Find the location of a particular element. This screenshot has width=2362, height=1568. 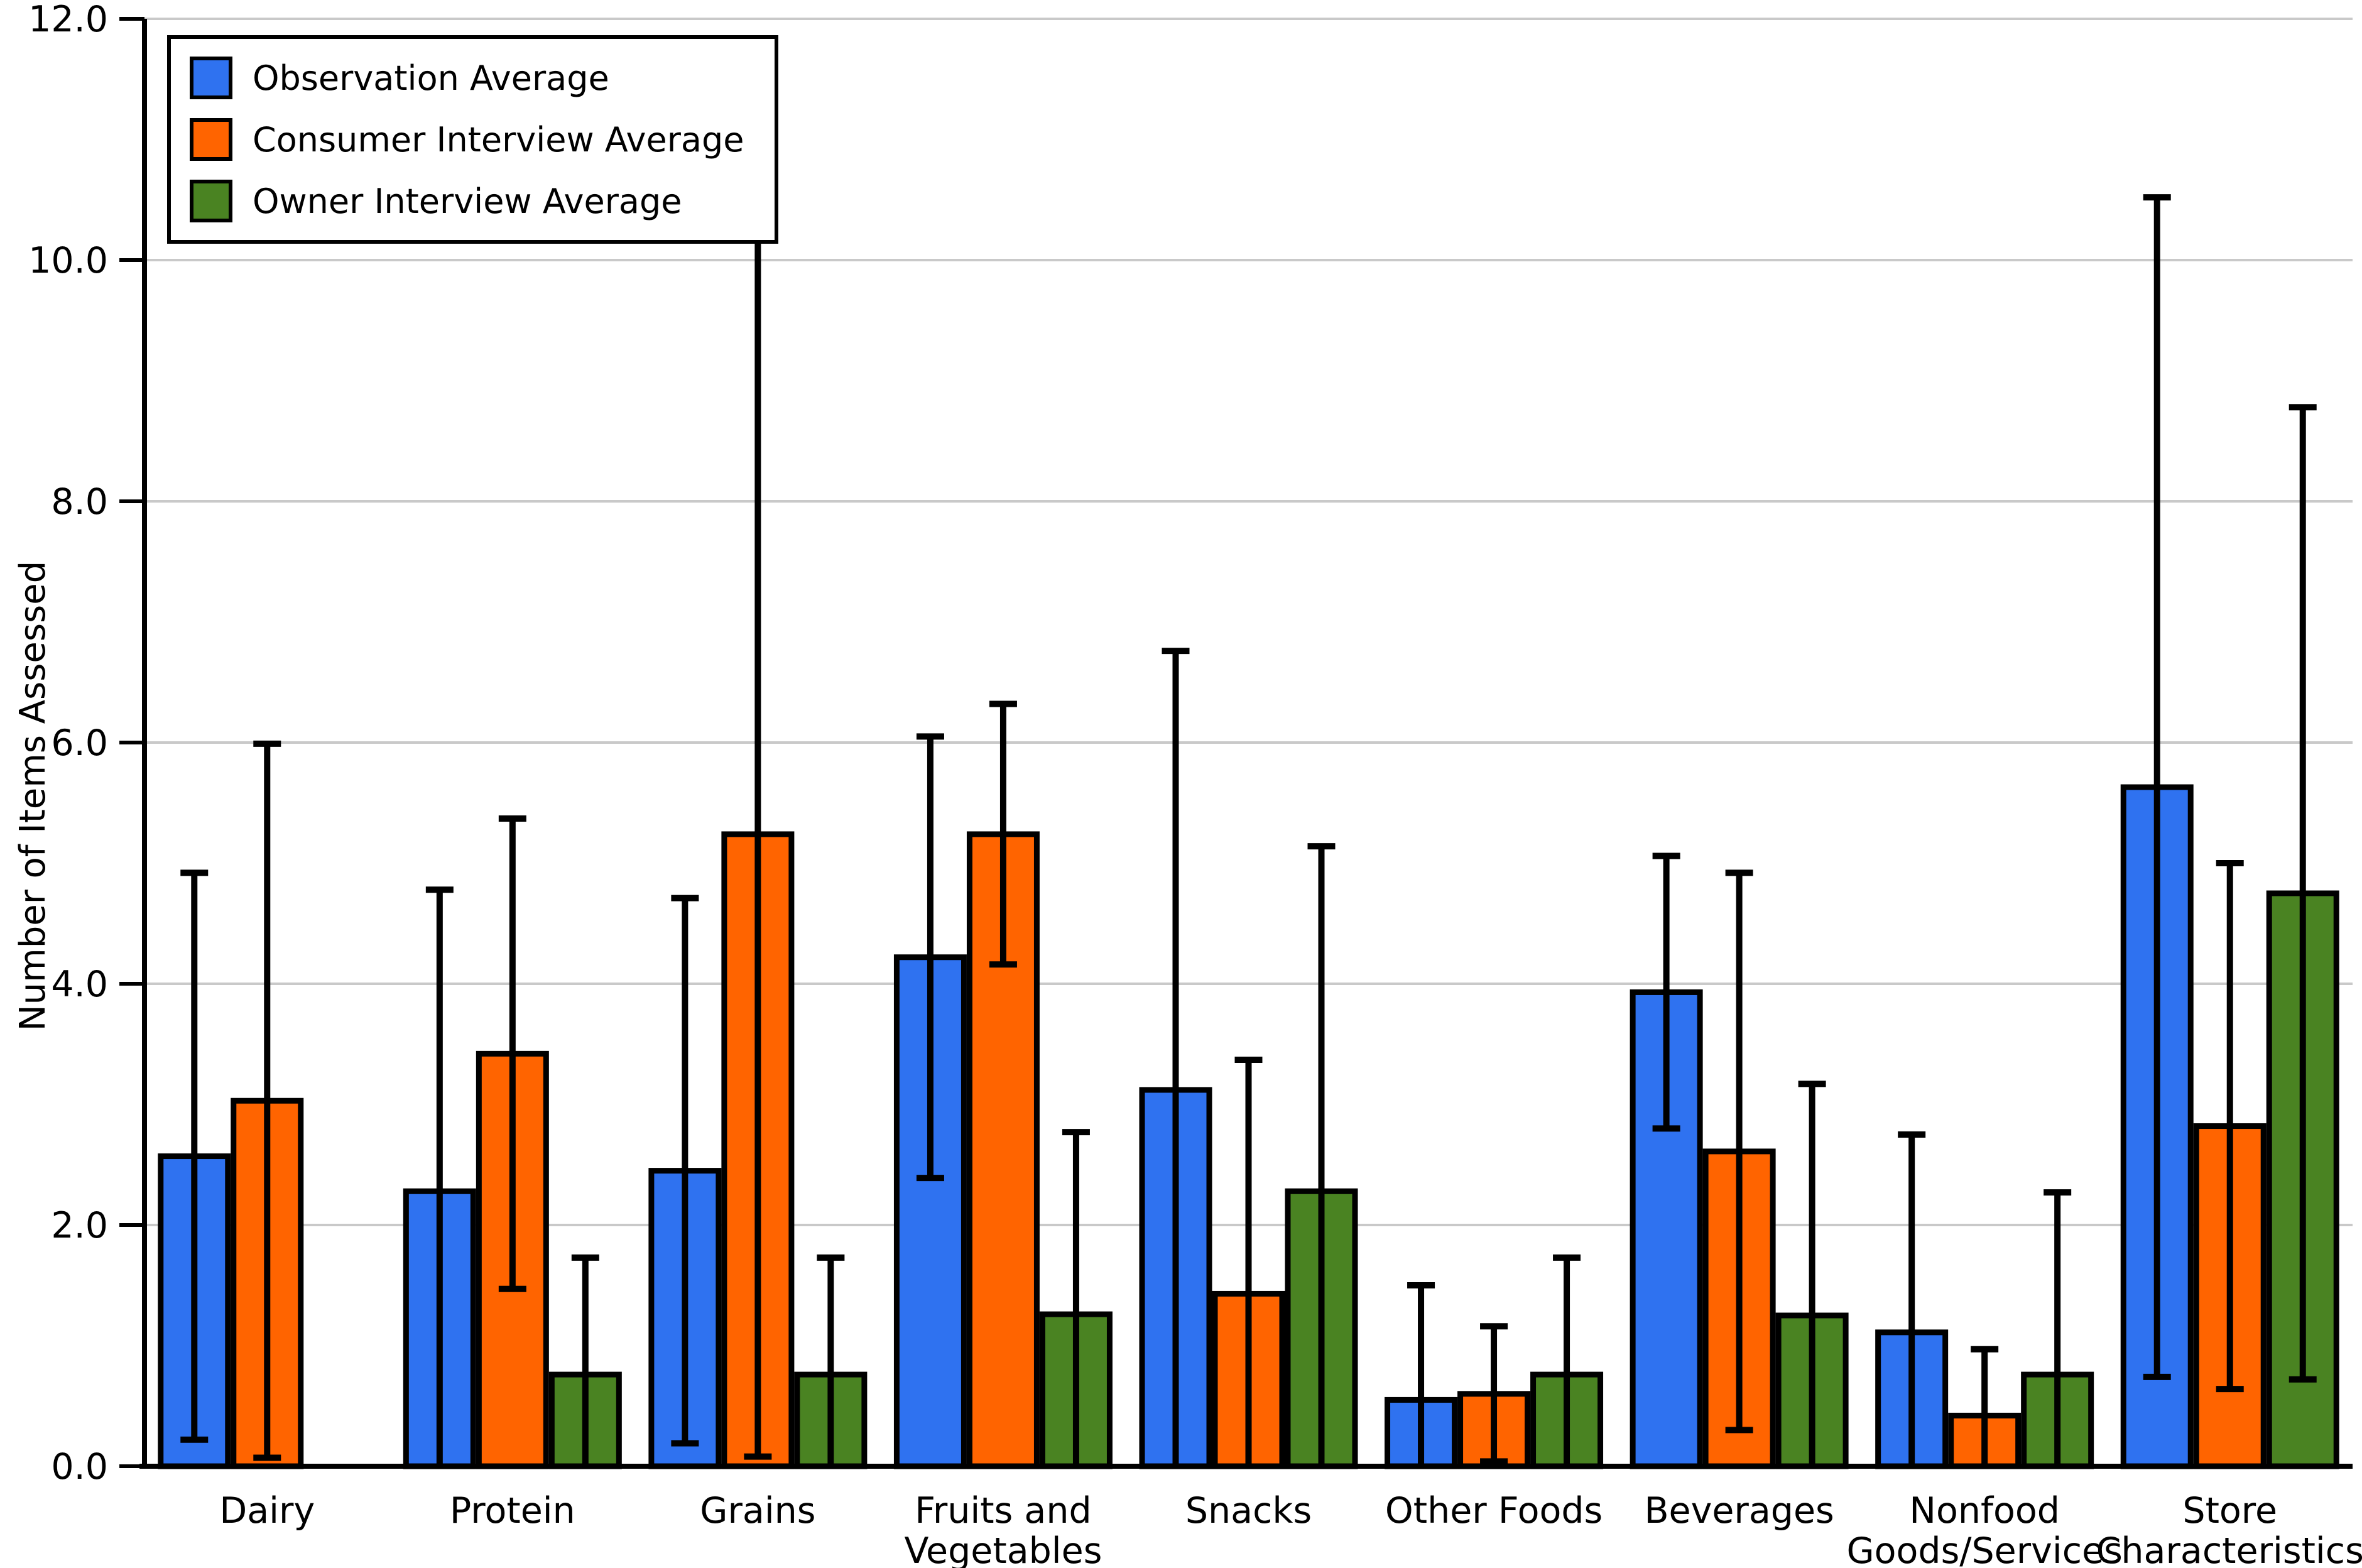

legend-swatch-observation is located at coordinates (211, 78).